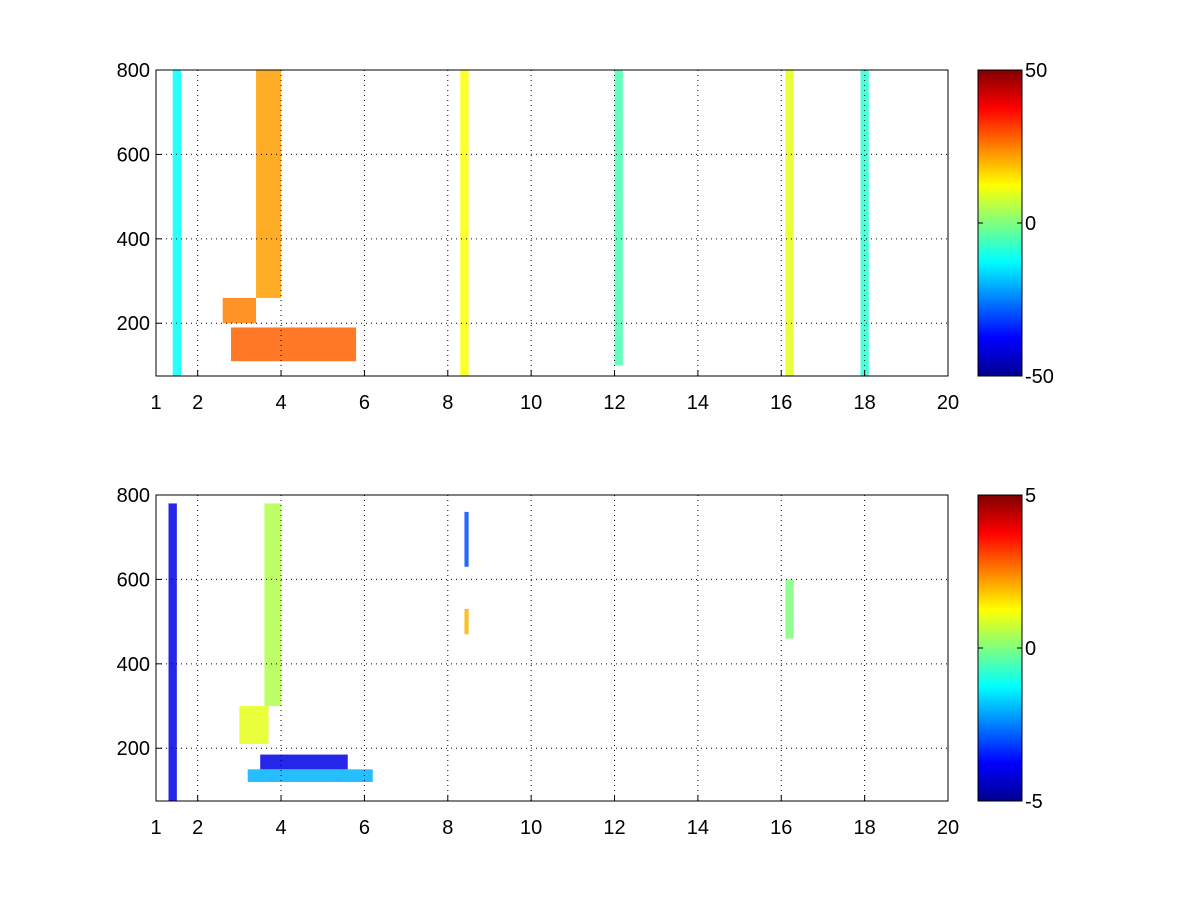  Describe the element at coordinates (1030, 496) in the screenshot. I see `colorbar-tick-label: 5` at that location.